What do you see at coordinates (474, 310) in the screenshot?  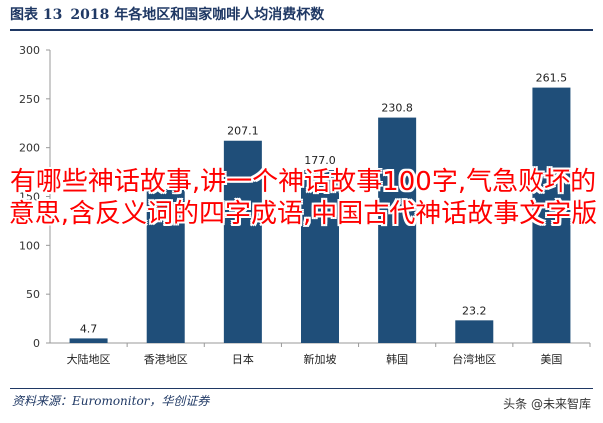 I see `data-label: 23.2` at bounding box center [474, 310].